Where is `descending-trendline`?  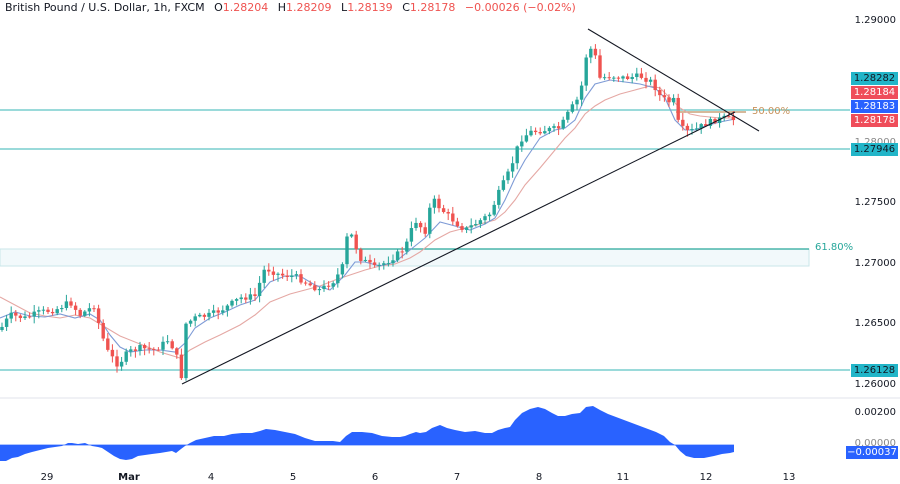 descending-trendline is located at coordinates (673, 80).